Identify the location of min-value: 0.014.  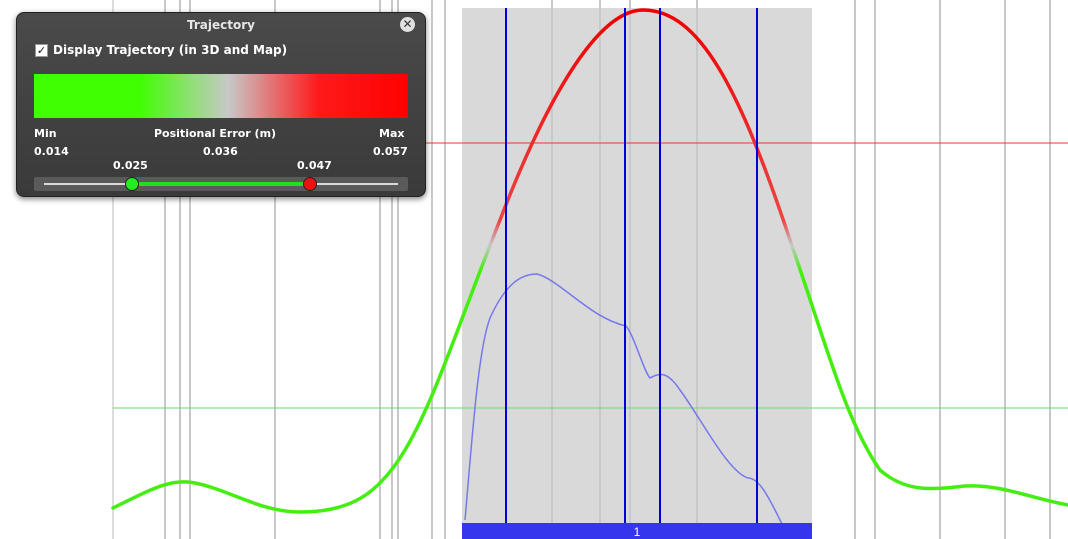
(51, 151).